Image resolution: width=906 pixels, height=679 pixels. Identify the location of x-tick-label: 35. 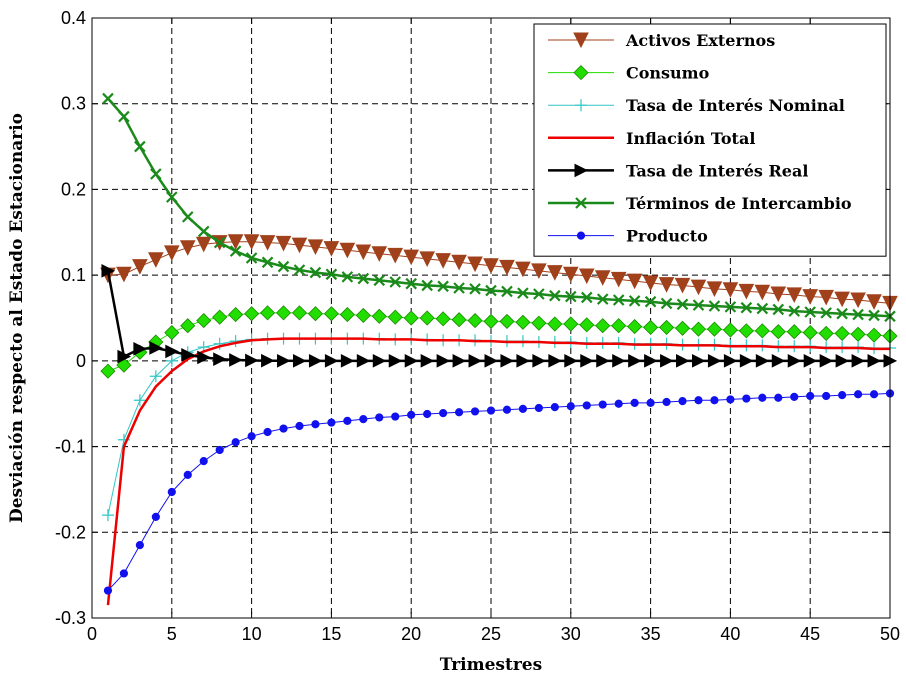
(651, 634).